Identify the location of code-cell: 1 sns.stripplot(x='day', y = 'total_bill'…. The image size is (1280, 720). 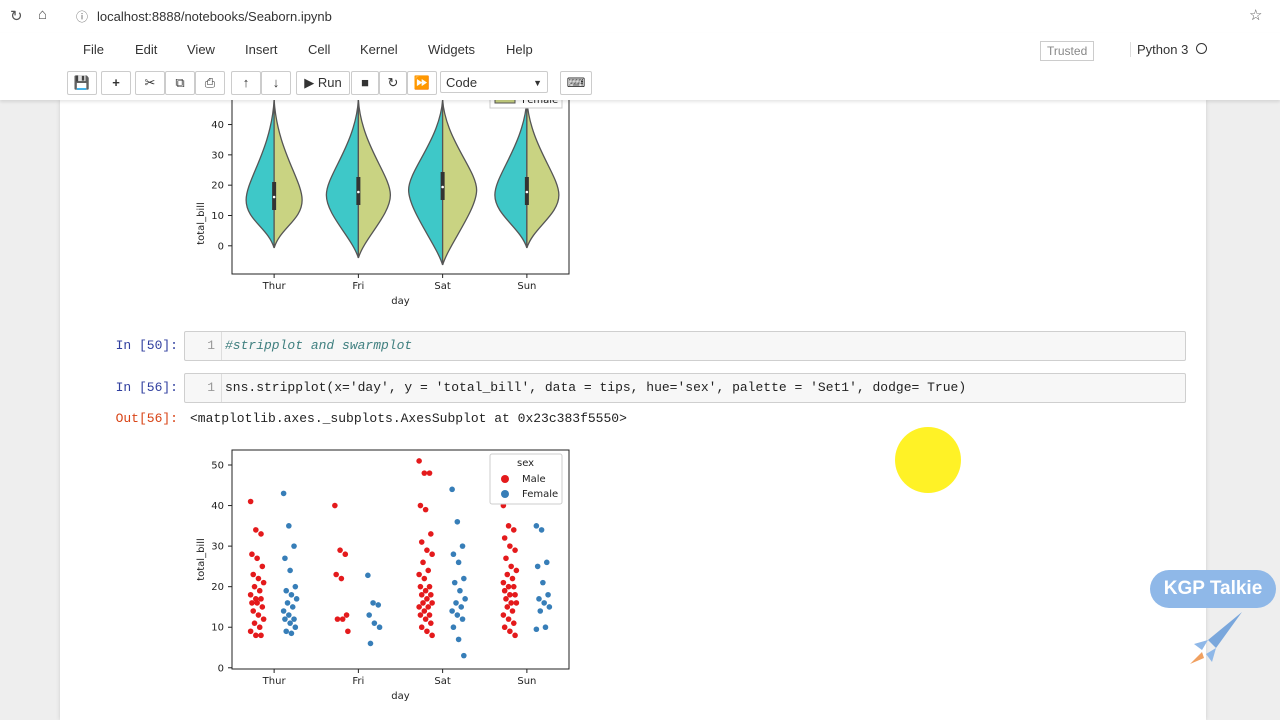
(685, 388).